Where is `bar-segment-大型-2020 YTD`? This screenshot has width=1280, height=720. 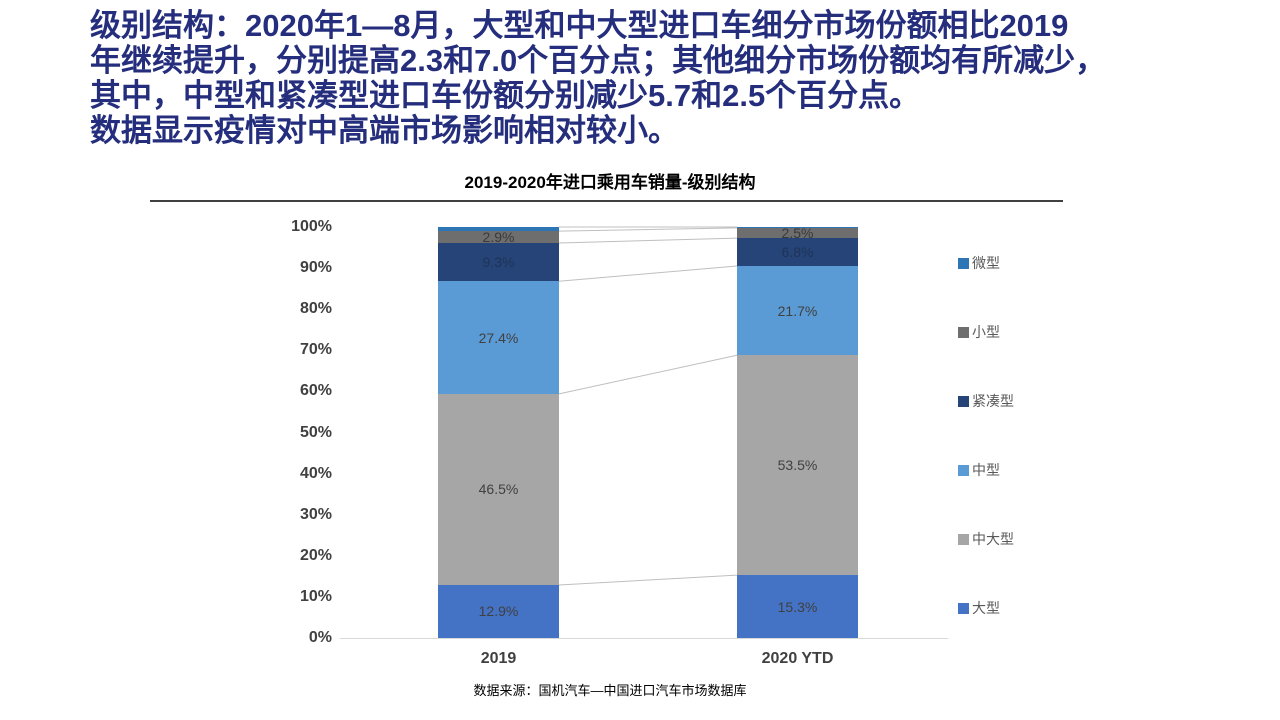 bar-segment-大型-2020 YTD is located at coordinates (797, 606).